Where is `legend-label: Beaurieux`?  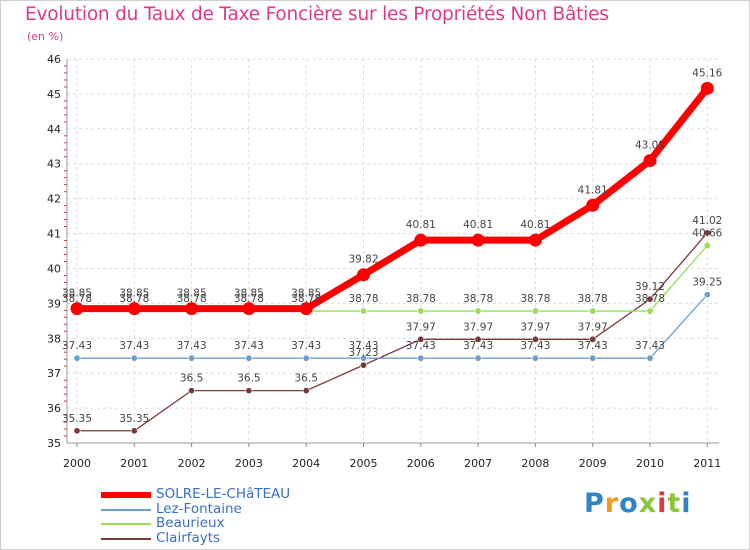 legend-label: Beaurieux is located at coordinates (190, 523).